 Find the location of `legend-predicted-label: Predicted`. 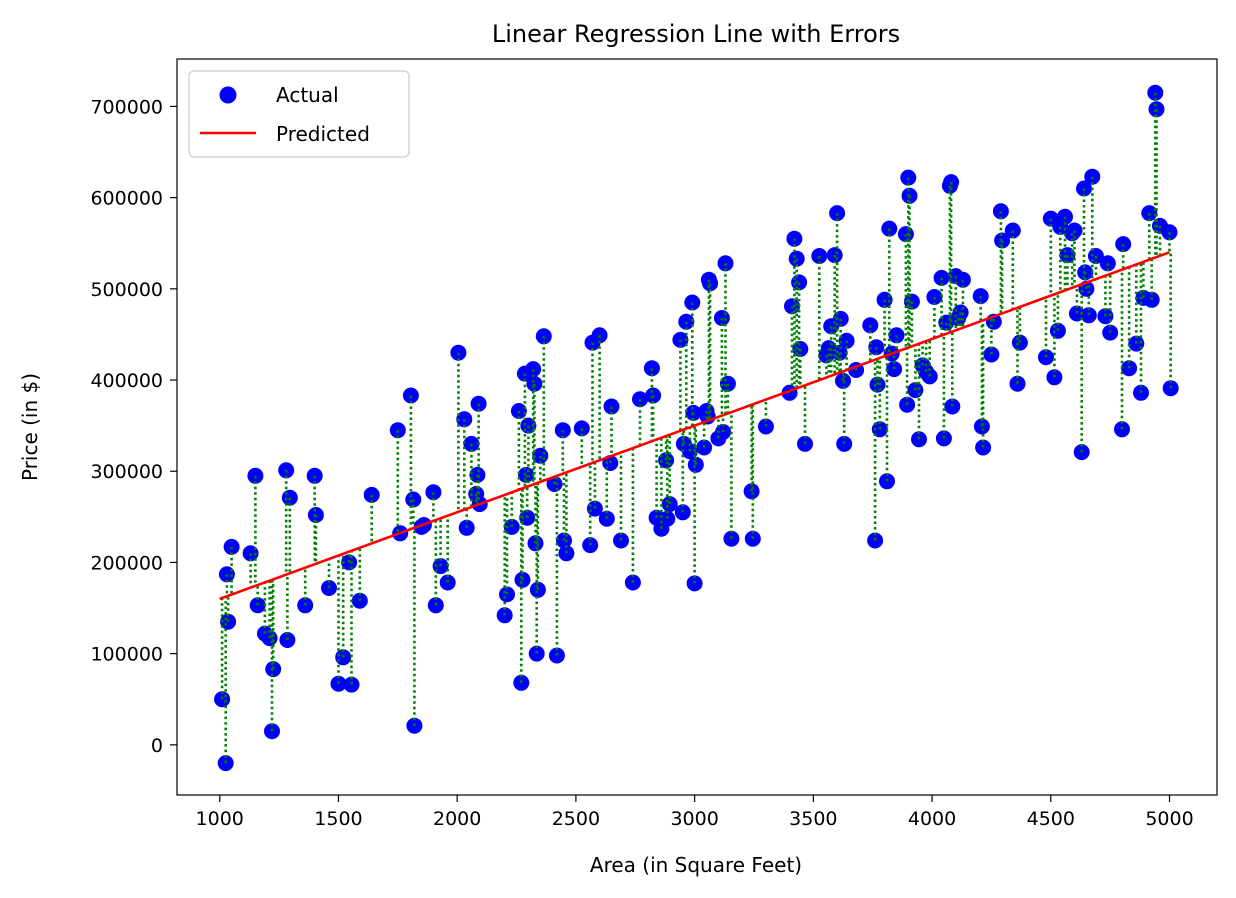

legend-predicted-label: Predicted is located at coordinates (323, 134).